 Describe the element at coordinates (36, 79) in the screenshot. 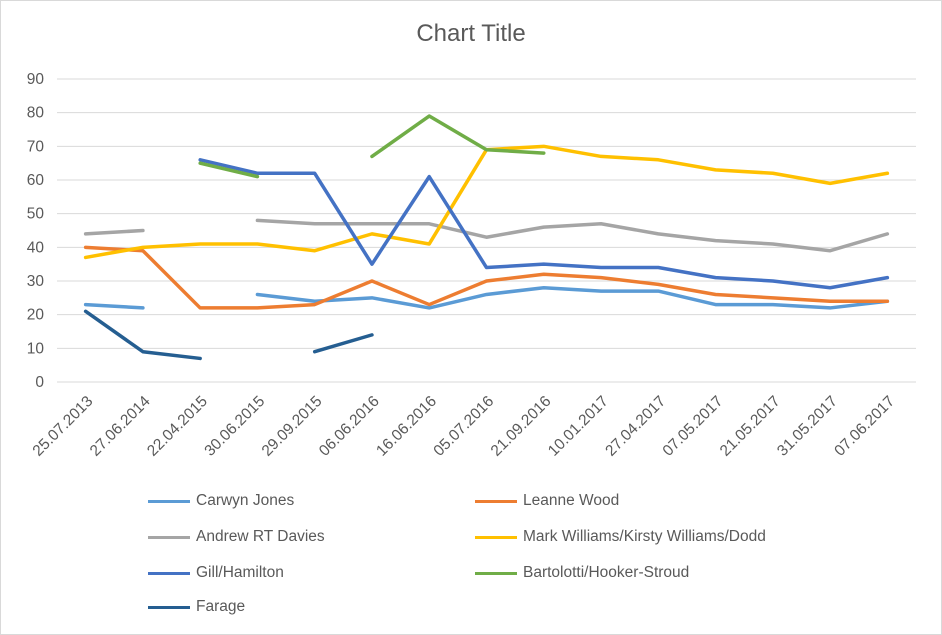

I see `y-tick-label: 90` at that location.